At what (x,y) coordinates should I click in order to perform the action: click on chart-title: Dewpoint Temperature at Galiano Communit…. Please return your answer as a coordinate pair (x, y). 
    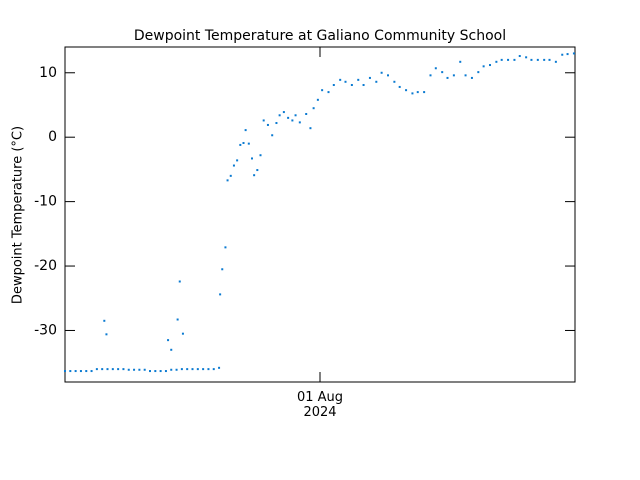
    Looking at the image, I should click on (320, 36).